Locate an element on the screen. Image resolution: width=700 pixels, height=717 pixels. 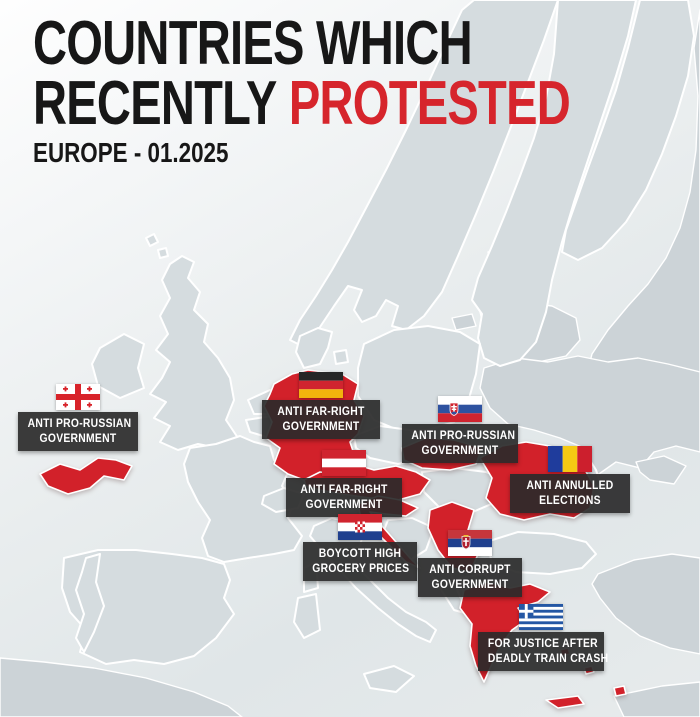
callout-austria: ANTI FAR-RIGHT GOVERNMENT is located at coordinates (344, 483).